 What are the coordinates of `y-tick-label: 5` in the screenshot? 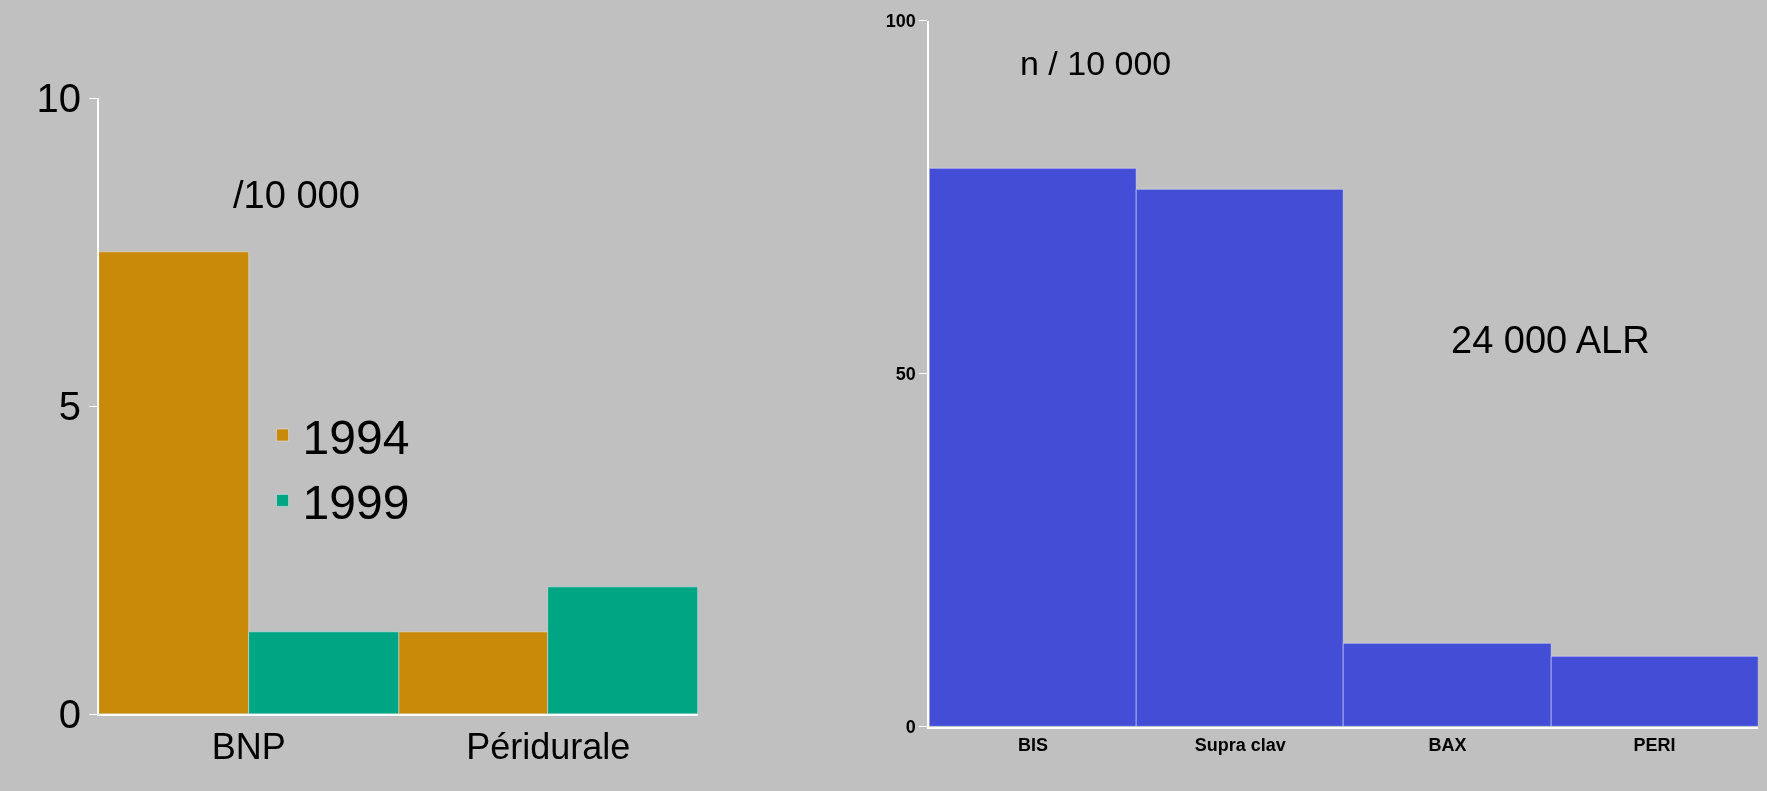 It's located at (69, 406).